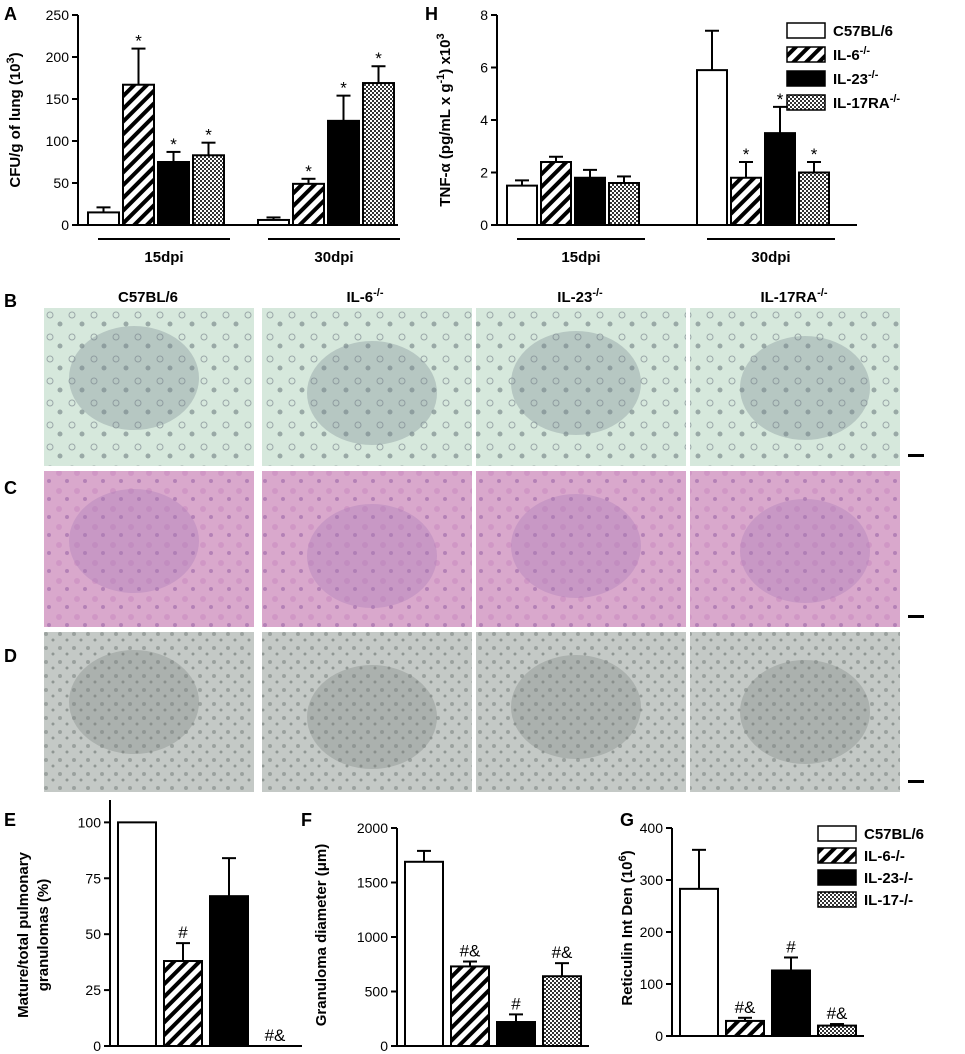  What do you see at coordinates (484, 120) in the screenshot?
I see `chart-h-ytick-label: 4` at bounding box center [484, 120].